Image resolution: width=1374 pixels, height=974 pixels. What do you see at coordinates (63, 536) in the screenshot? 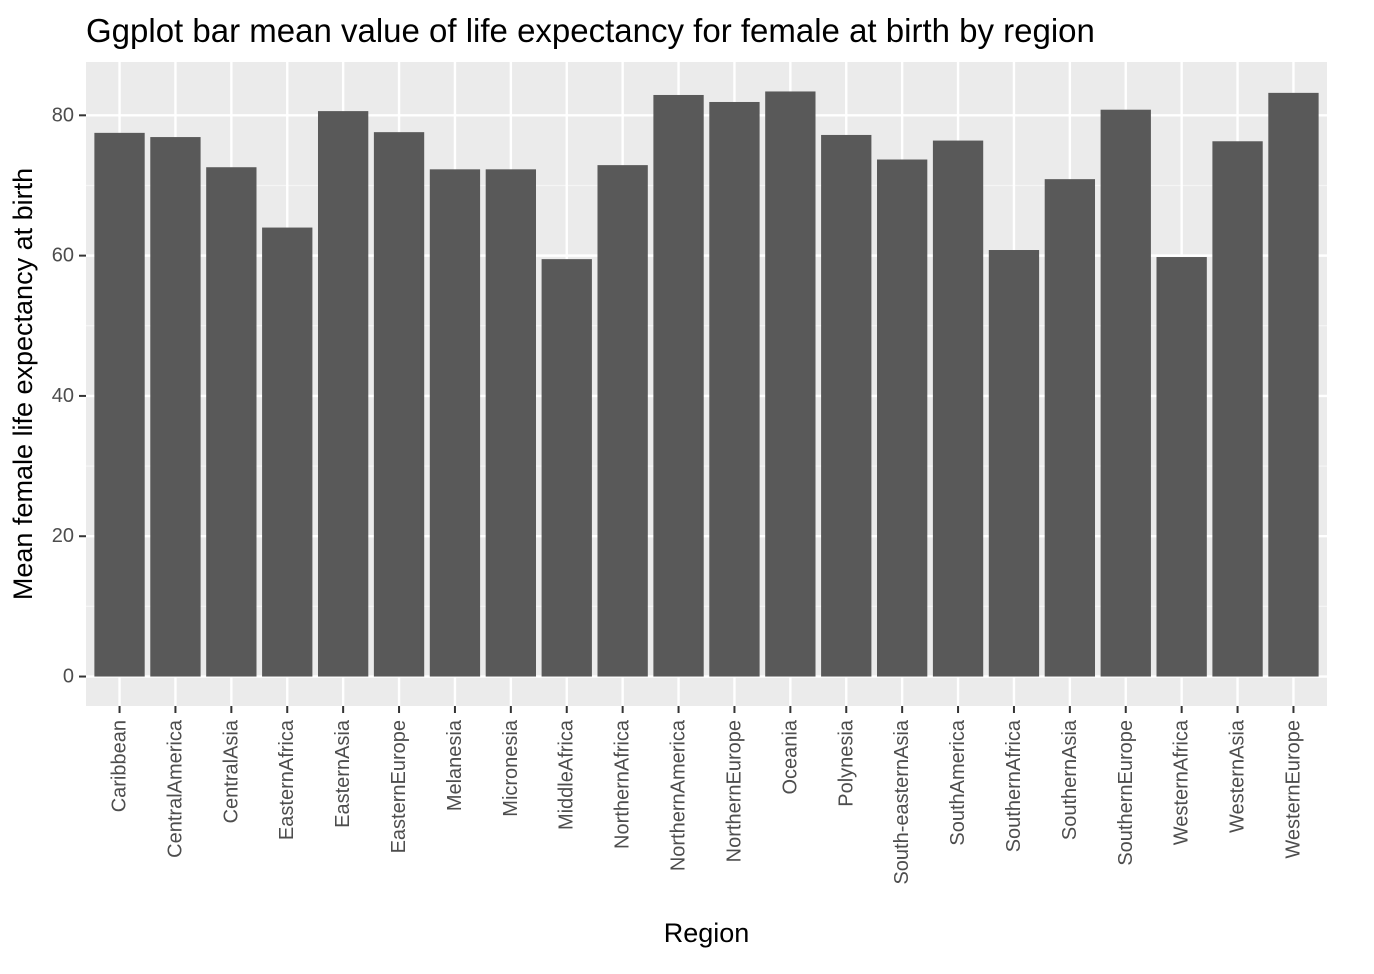
I see `y-tick-label: 20` at bounding box center [63, 536].